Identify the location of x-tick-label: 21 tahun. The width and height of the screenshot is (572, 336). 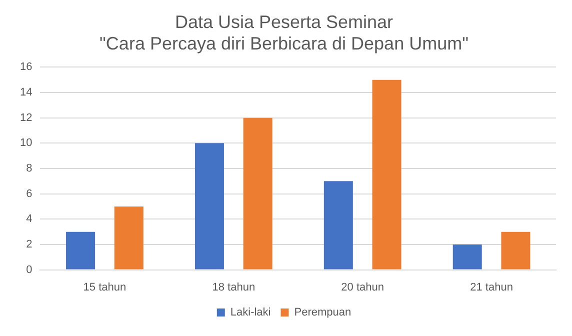
(491, 287).